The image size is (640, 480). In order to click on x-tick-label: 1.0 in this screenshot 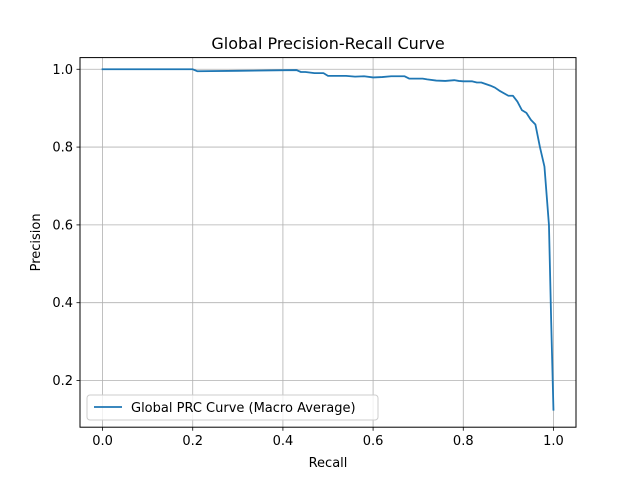, I will do `click(553, 441)`.